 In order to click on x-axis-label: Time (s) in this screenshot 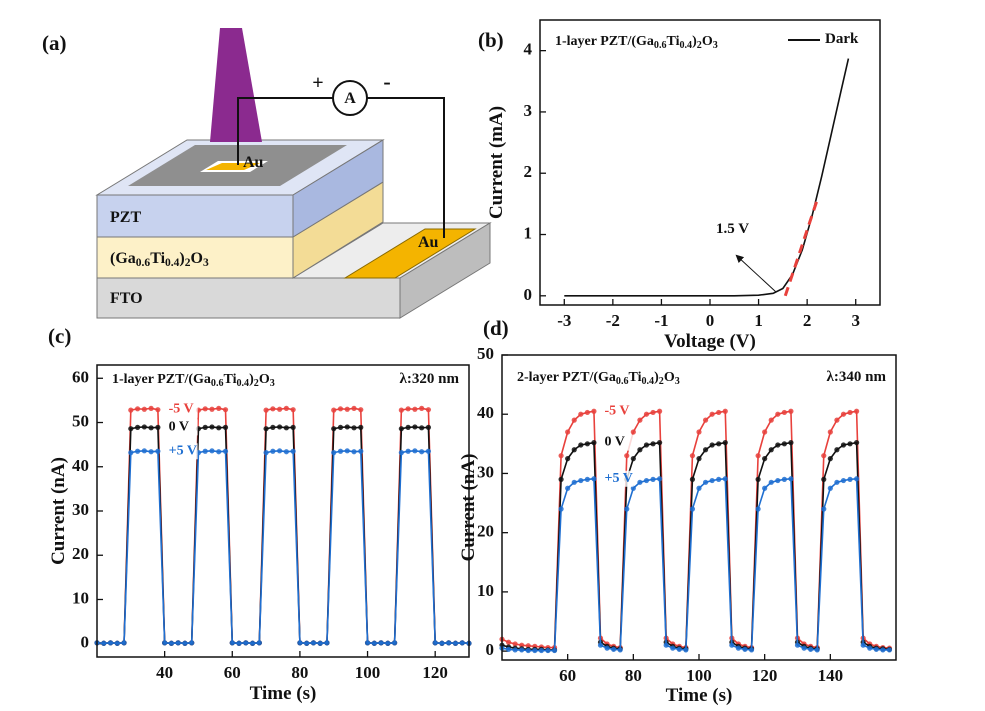, I will do `click(699, 695)`.